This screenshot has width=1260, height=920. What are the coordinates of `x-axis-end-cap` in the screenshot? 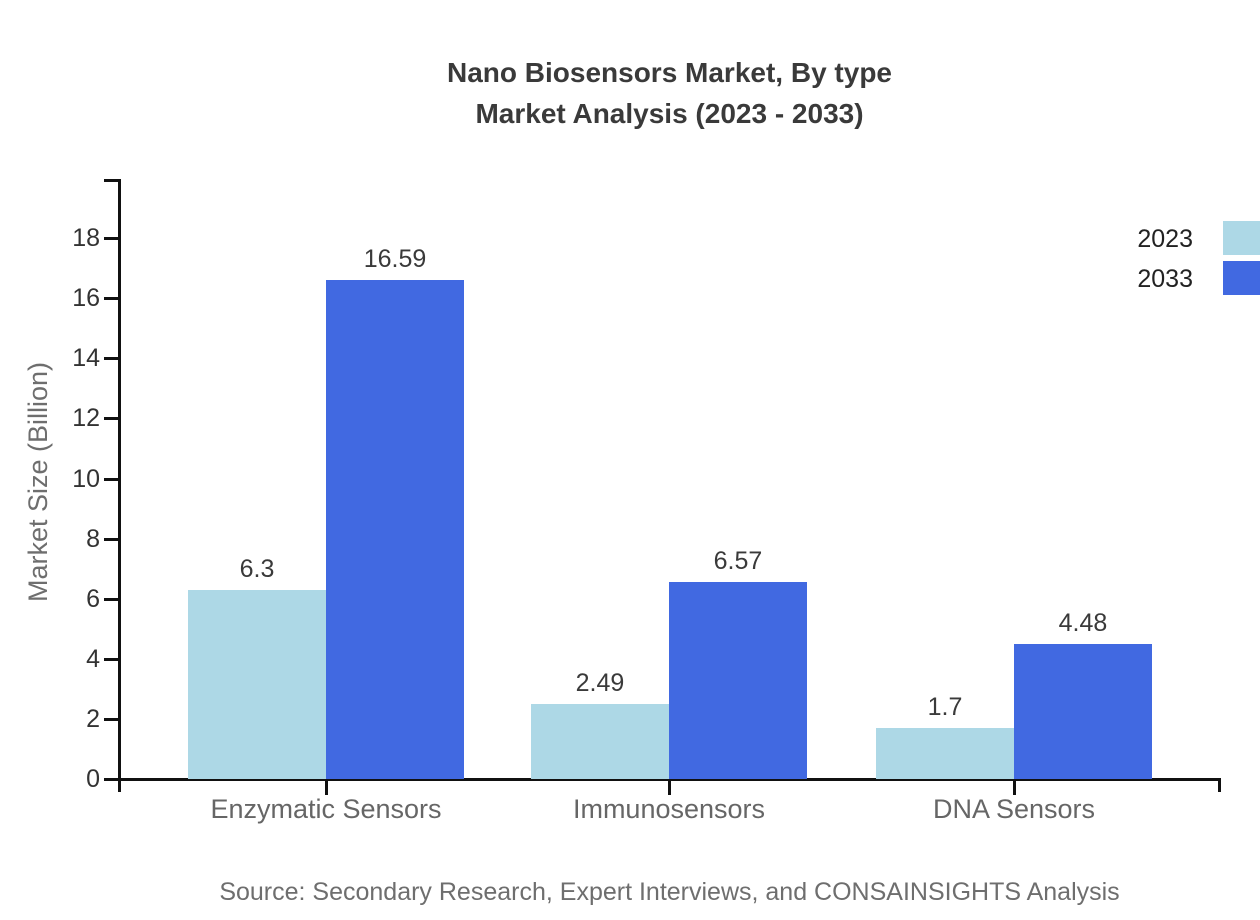 It's located at (1219, 785).